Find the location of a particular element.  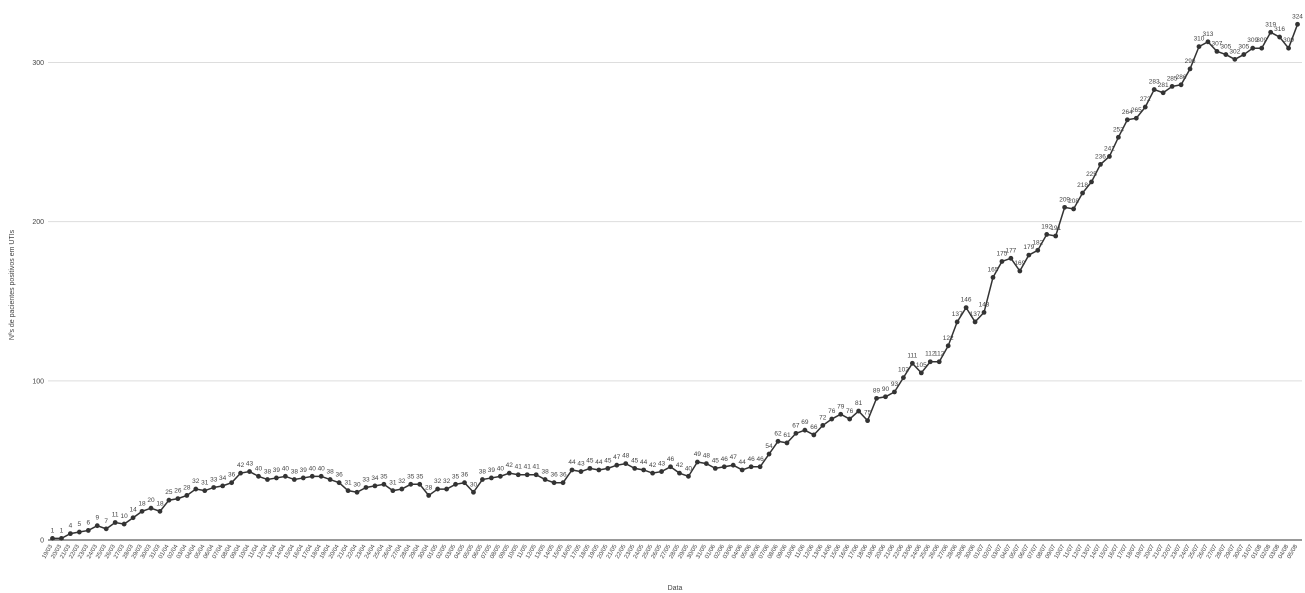

value-label: 146 is located at coordinates (966, 300).